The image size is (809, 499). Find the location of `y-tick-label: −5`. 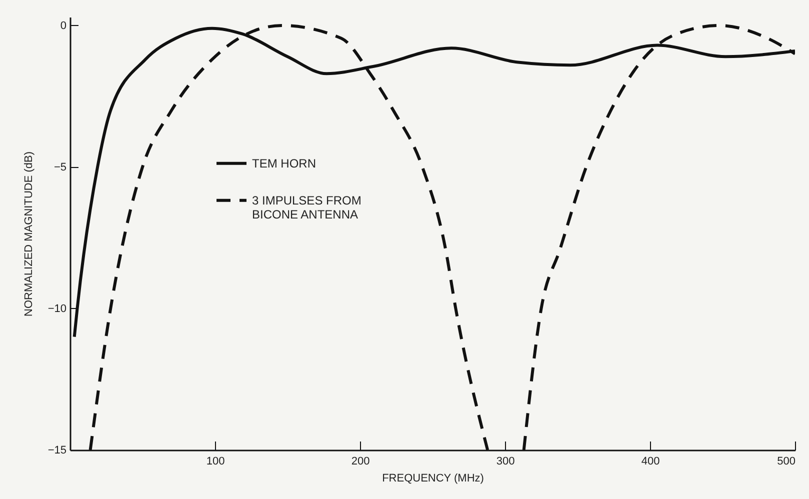

y-tick-label: −5 is located at coordinates (60, 167).